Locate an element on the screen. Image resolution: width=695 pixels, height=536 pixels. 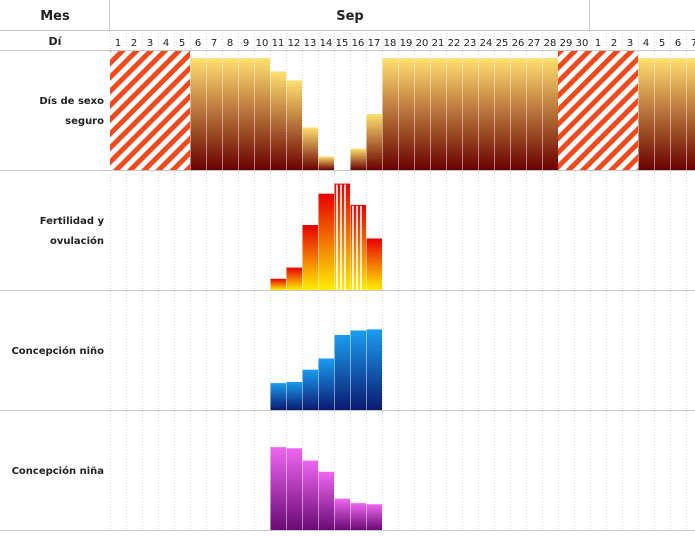
day-tick-label: 28 is located at coordinates (550, 43).